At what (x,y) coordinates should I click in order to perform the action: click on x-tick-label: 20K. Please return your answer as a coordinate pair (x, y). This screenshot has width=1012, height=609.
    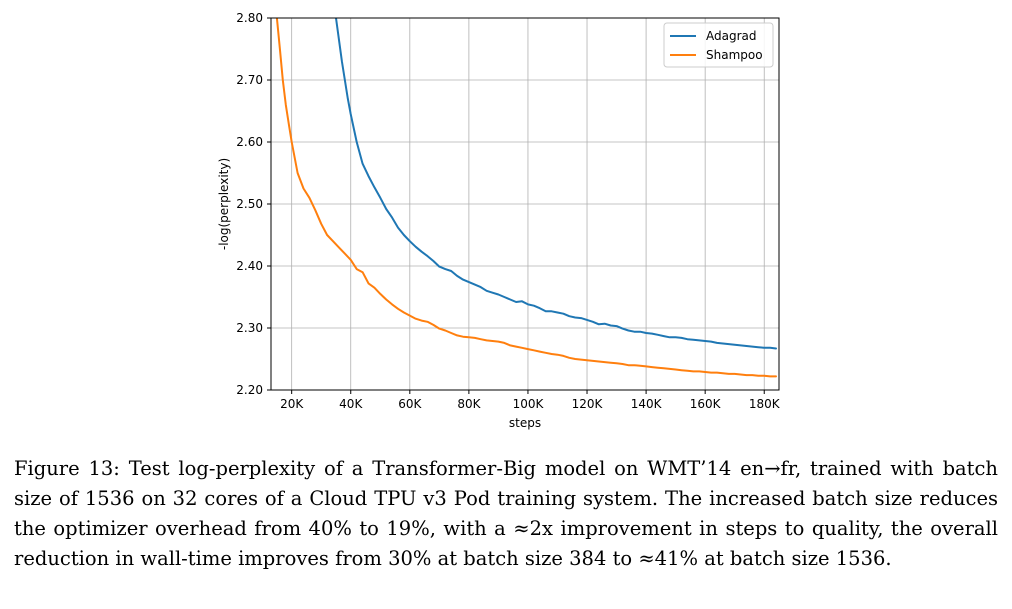
    Looking at the image, I should click on (292, 404).